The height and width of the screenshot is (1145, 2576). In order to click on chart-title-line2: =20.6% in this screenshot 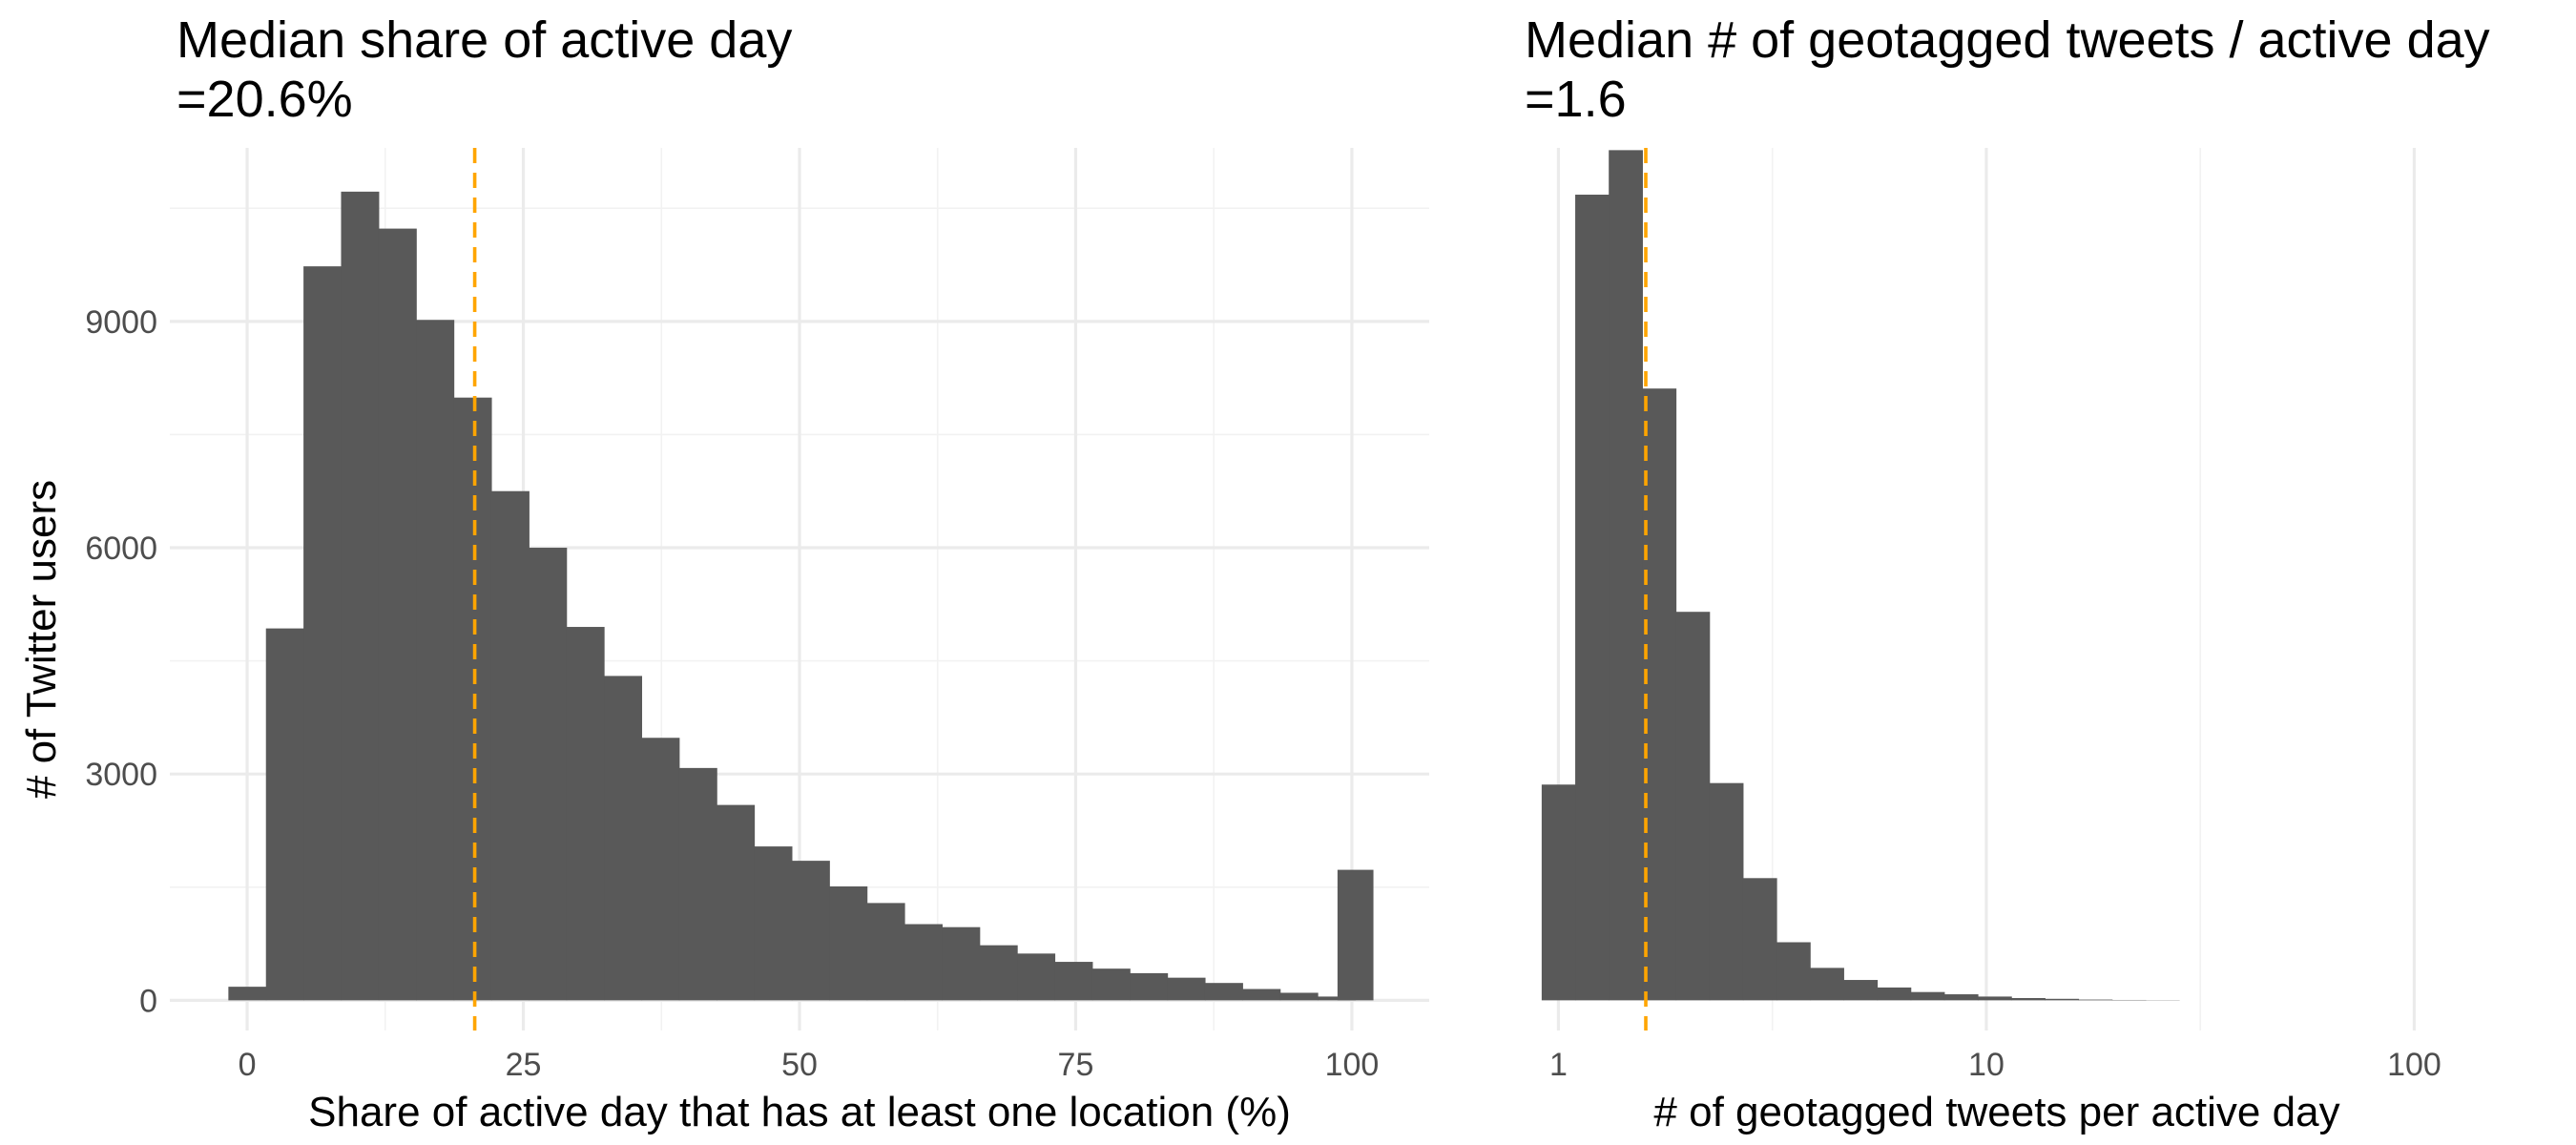, I will do `click(265, 99)`.